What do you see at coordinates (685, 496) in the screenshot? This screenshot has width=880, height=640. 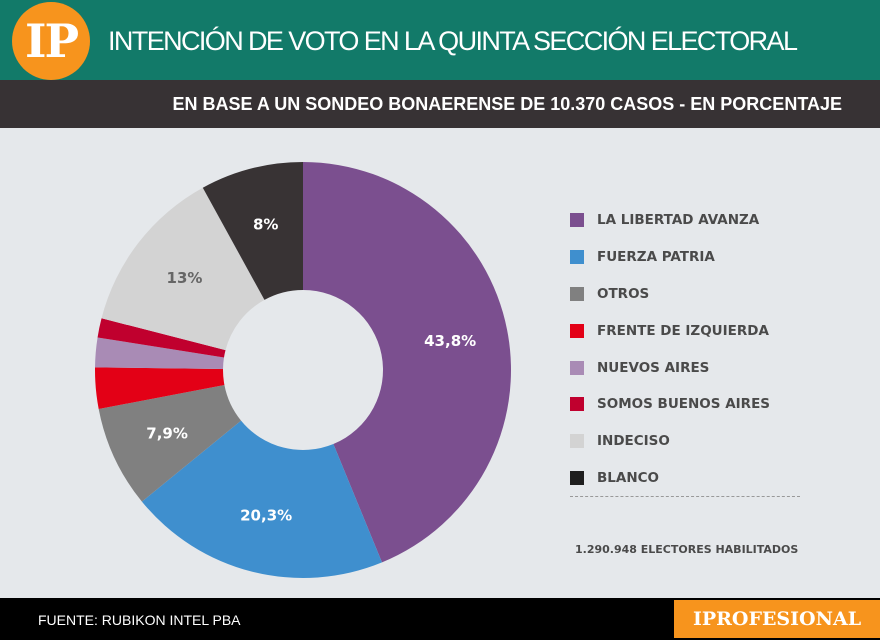 I see `divider` at bounding box center [685, 496].